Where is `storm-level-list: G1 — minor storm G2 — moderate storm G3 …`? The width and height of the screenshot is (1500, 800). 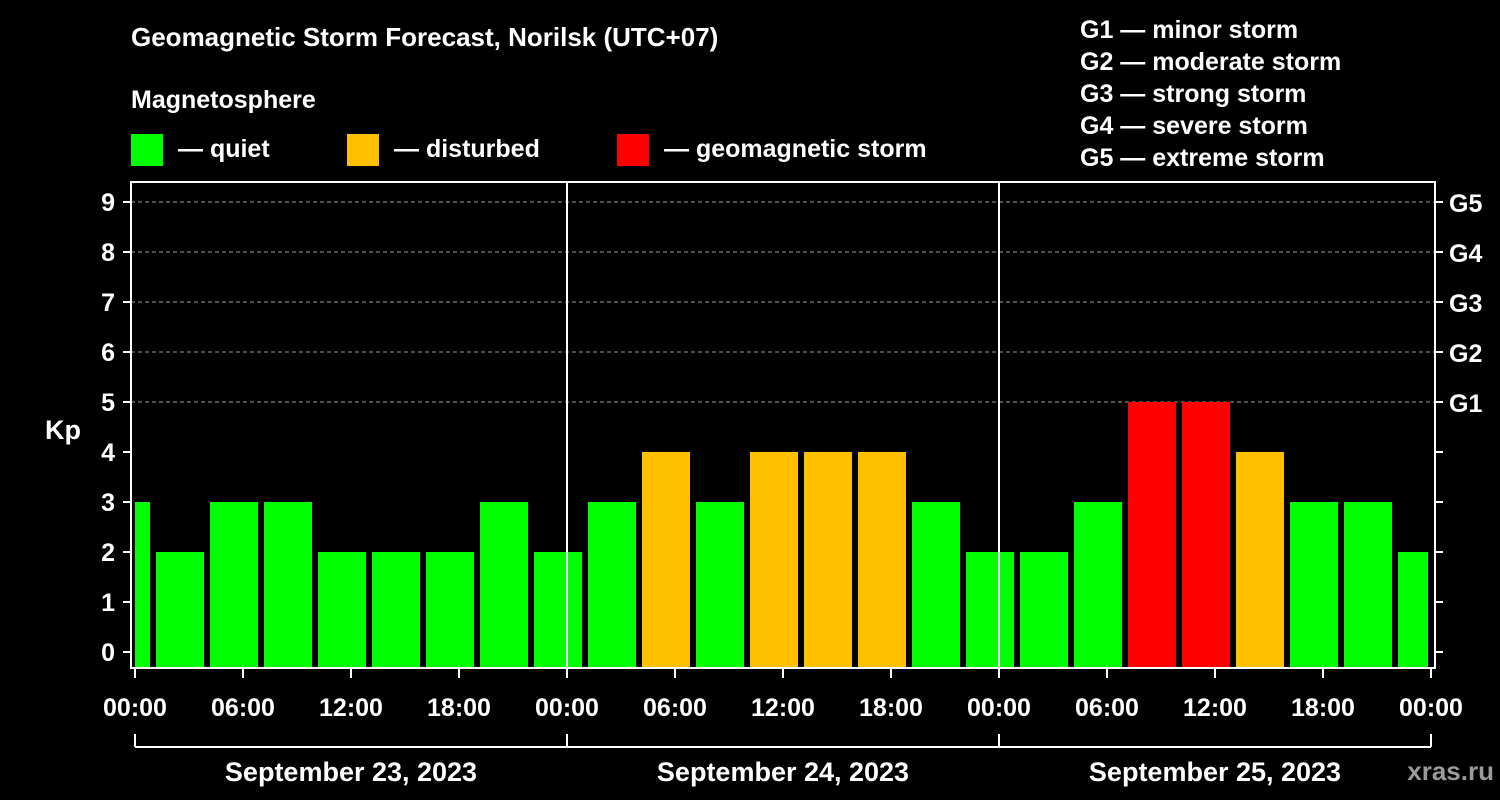
storm-level-list: G1 — minor storm G2 — moderate storm G3 … is located at coordinates (1210, 94).